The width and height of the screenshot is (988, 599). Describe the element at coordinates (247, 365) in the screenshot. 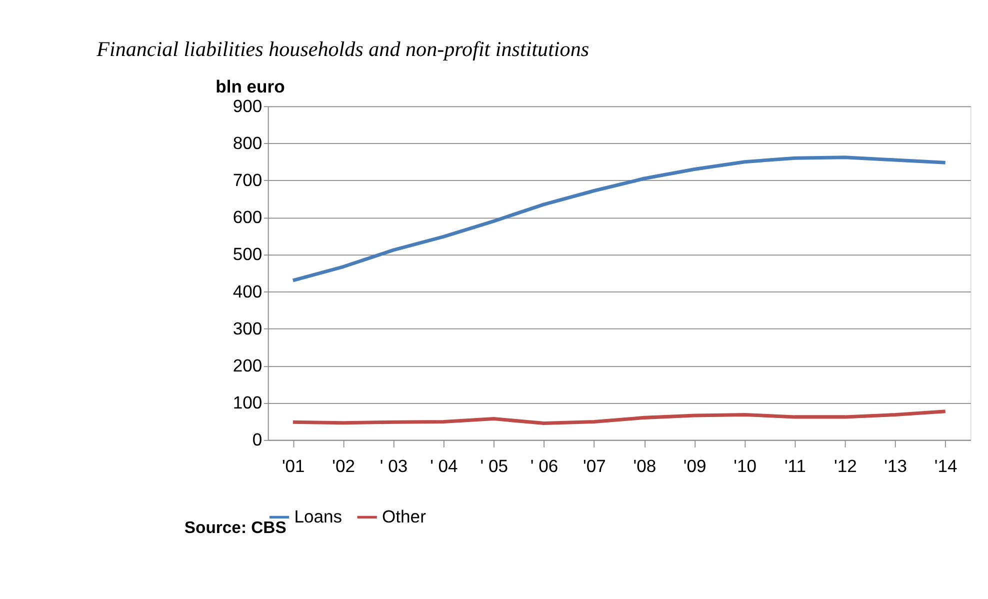

I see `y-tick-label: 200` at that location.